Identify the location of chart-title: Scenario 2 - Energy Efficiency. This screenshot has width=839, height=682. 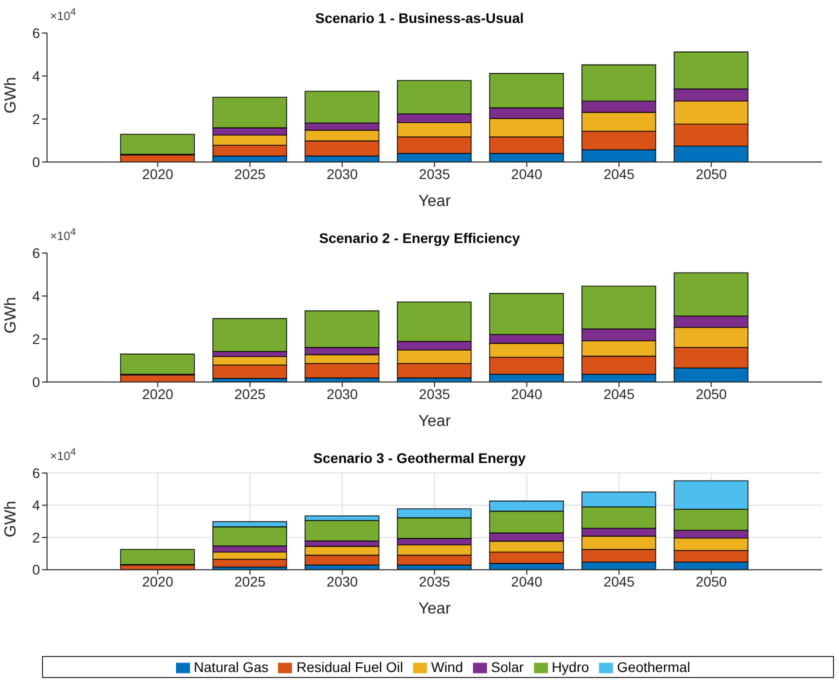
(419, 238).